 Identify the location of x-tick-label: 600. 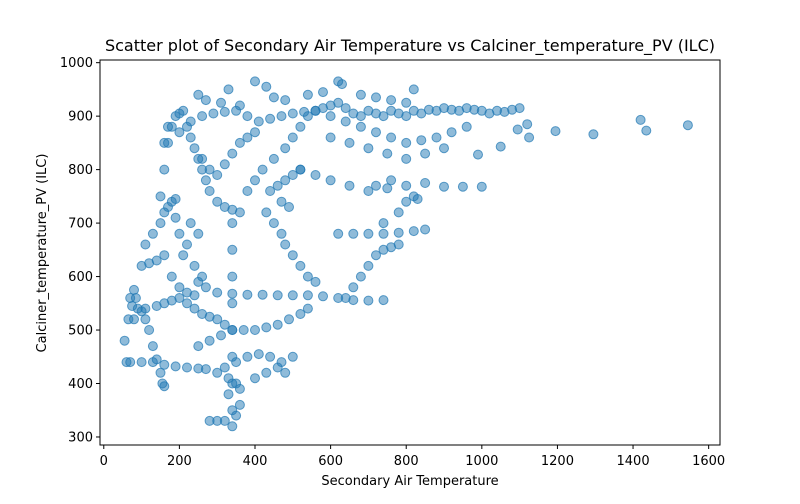
(330, 461).